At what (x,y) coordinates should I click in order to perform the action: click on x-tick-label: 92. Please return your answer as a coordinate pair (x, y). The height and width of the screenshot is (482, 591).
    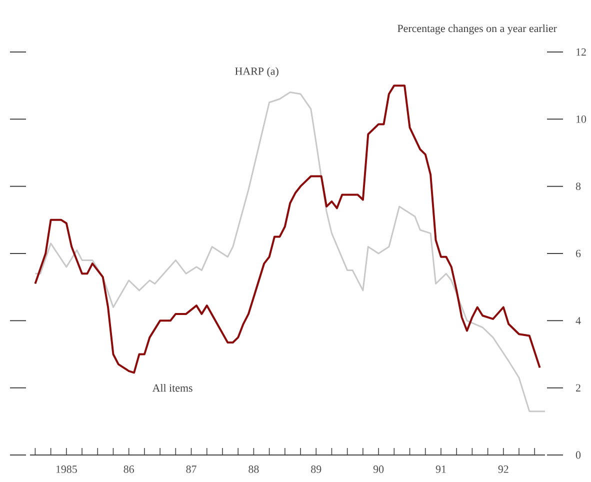
    Looking at the image, I should click on (503, 469).